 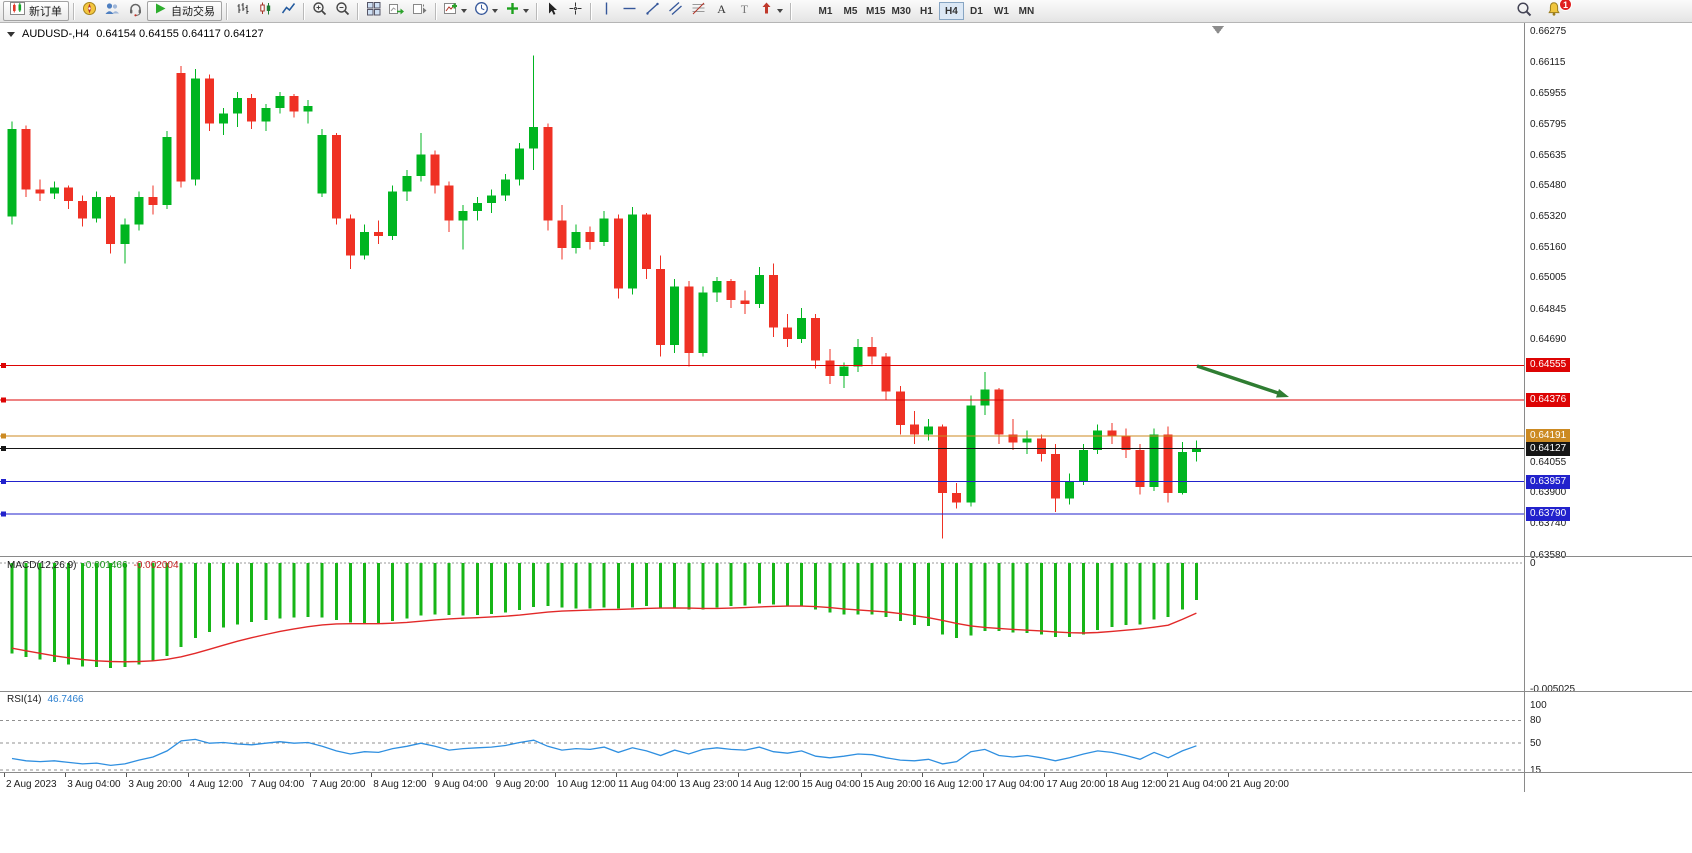 I want to click on zoom-out-button, so click(x=342, y=11).